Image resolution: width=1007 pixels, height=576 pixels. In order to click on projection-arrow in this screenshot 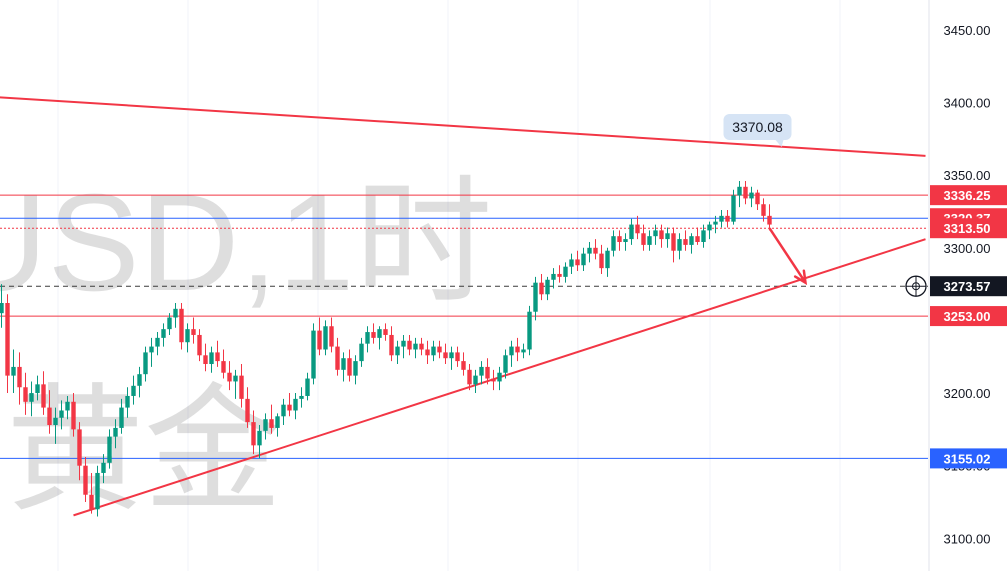, I will do `click(788, 256)`.